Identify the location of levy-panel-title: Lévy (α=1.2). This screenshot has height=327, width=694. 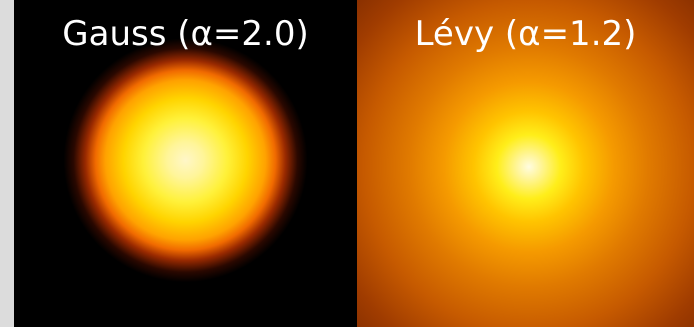
(525, 34).